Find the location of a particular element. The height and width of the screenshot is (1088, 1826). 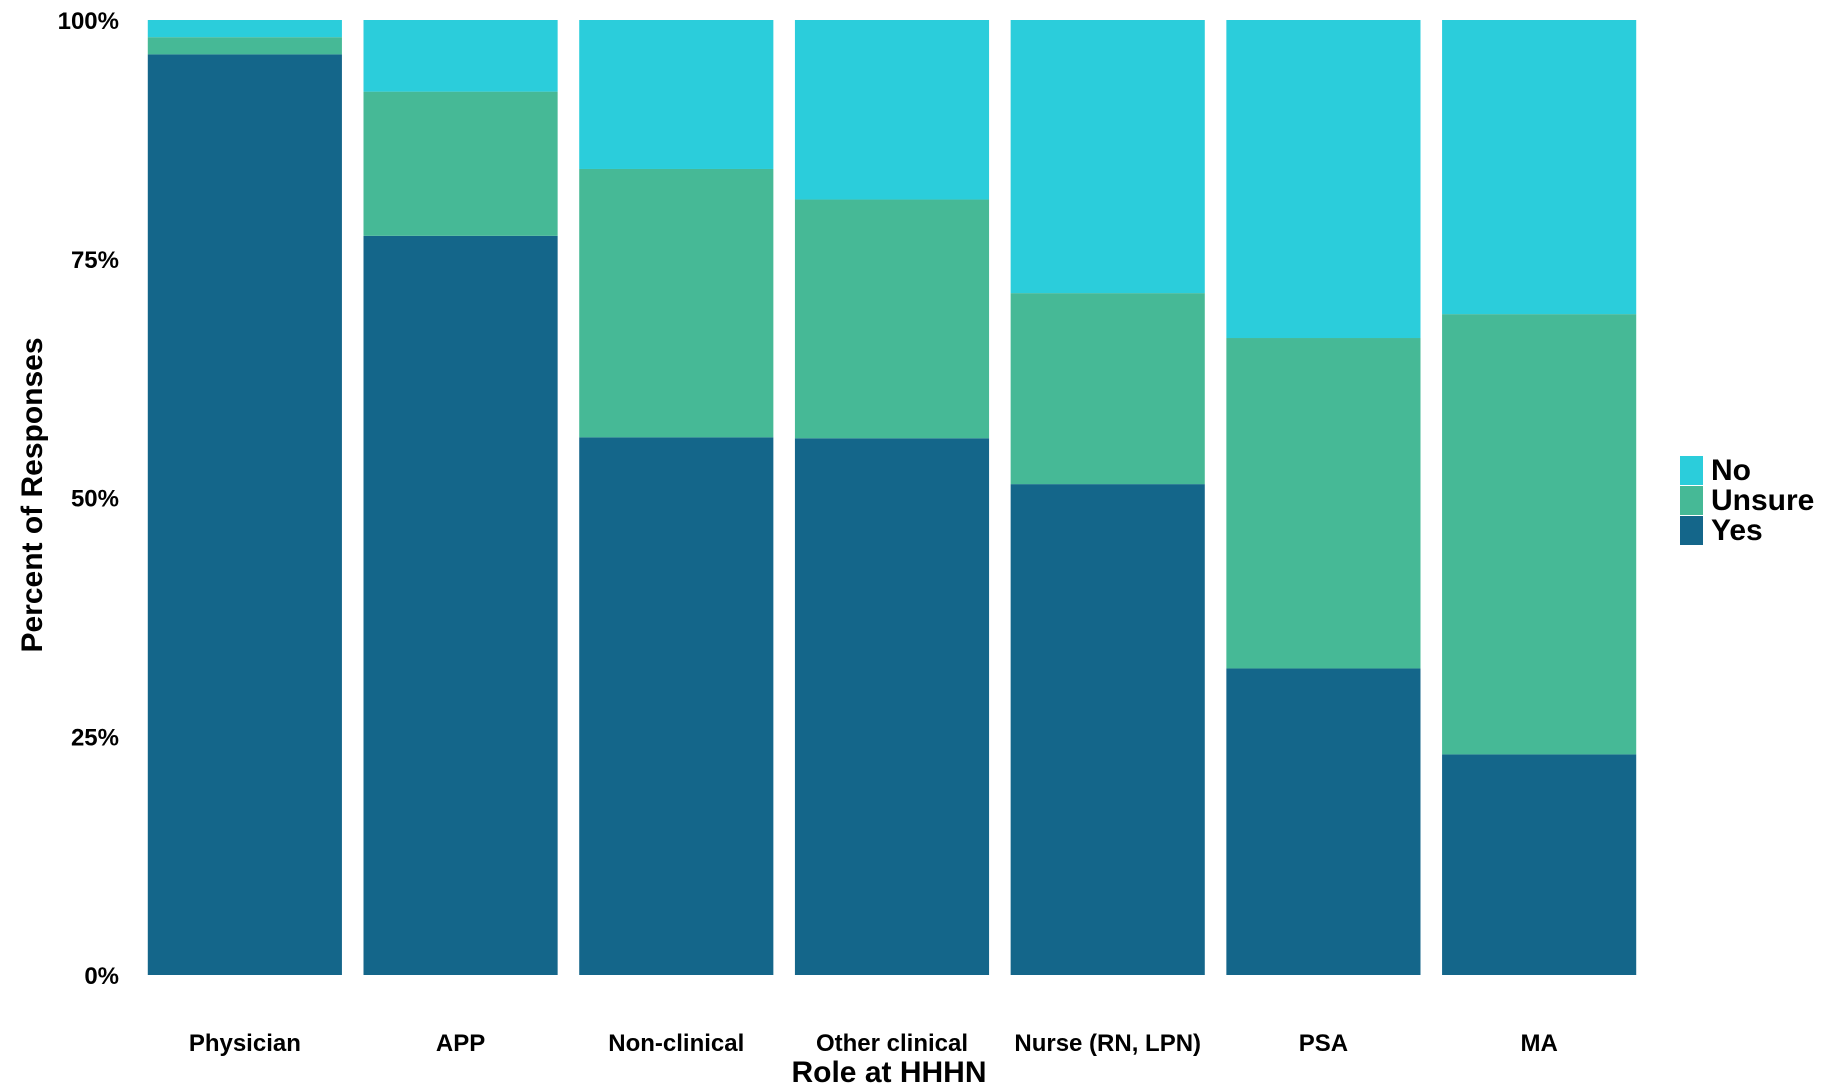

bar-non-clinical-no is located at coordinates (676, 94).